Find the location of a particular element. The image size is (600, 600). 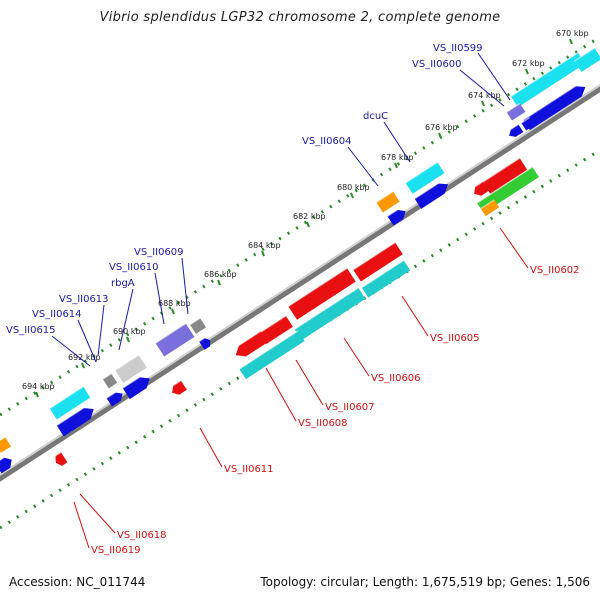

gene-label: VS_II0609 is located at coordinates (159, 252).